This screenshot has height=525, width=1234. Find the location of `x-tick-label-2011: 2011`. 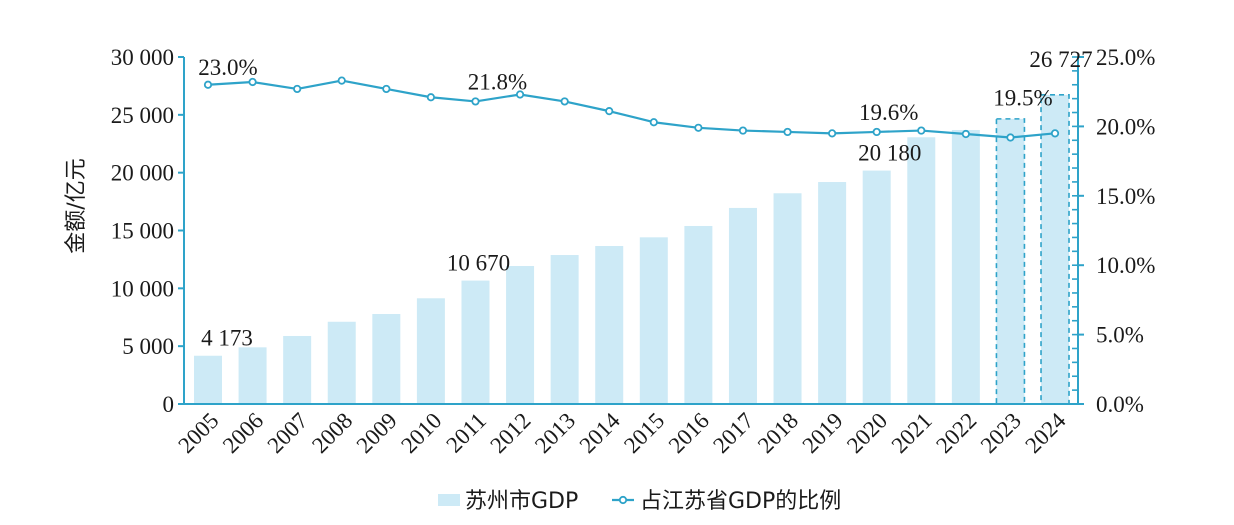

x-tick-label-2011: 2011 is located at coordinates (466, 433).